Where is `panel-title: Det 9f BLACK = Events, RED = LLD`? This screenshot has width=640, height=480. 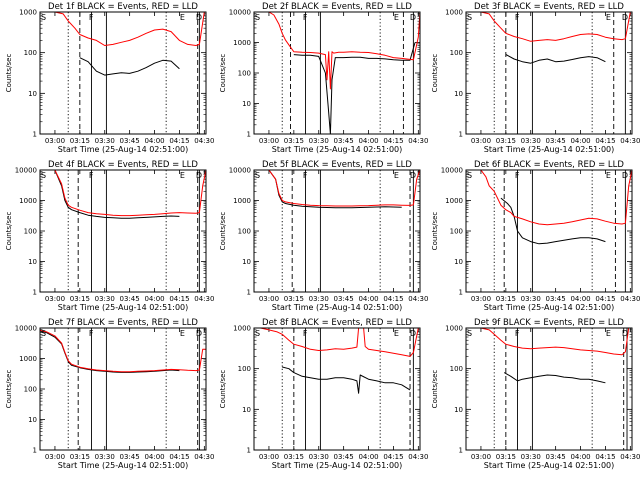
panel-title: Det 9f BLACK = Events, RED = LLD is located at coordinates (549, 323).